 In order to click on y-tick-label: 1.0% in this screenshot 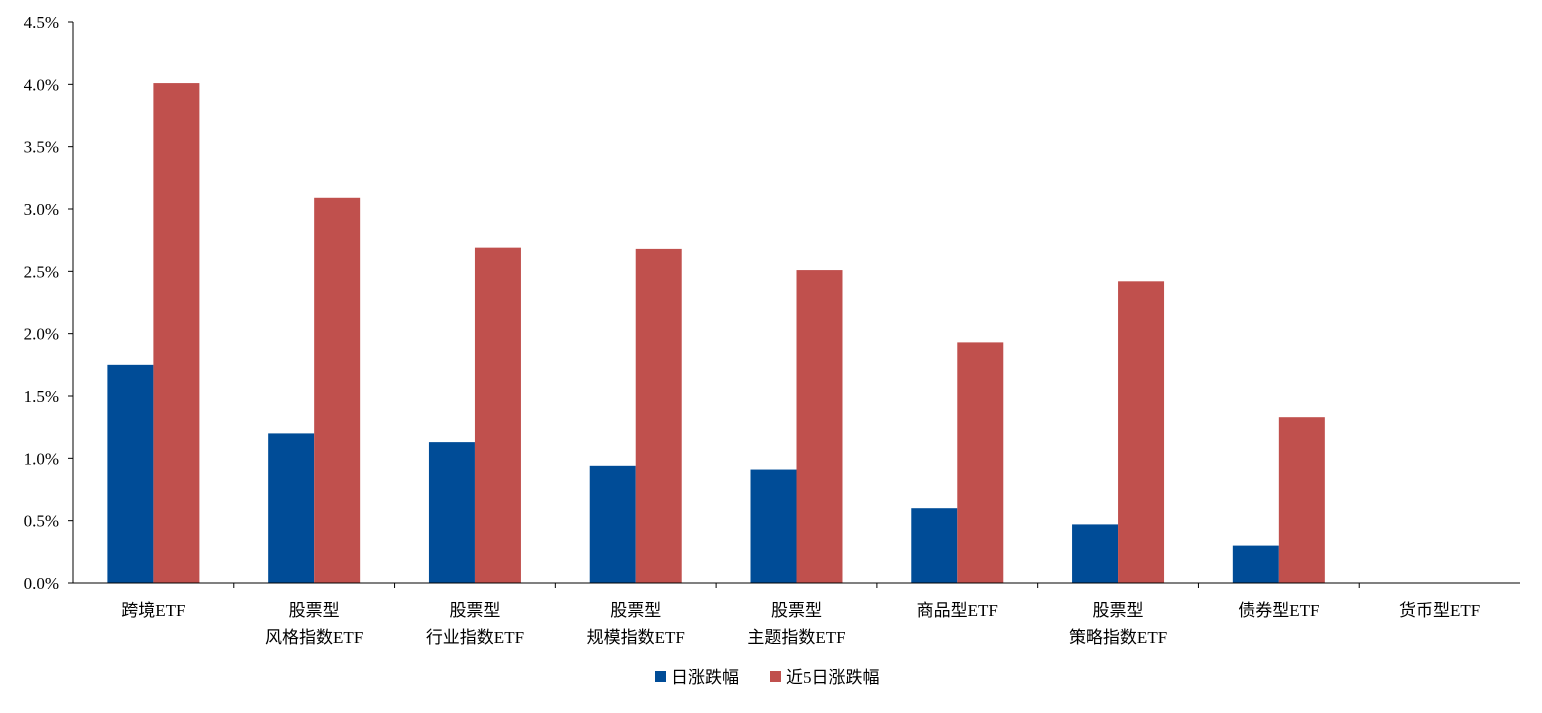, I will do `click(41, 458)`.